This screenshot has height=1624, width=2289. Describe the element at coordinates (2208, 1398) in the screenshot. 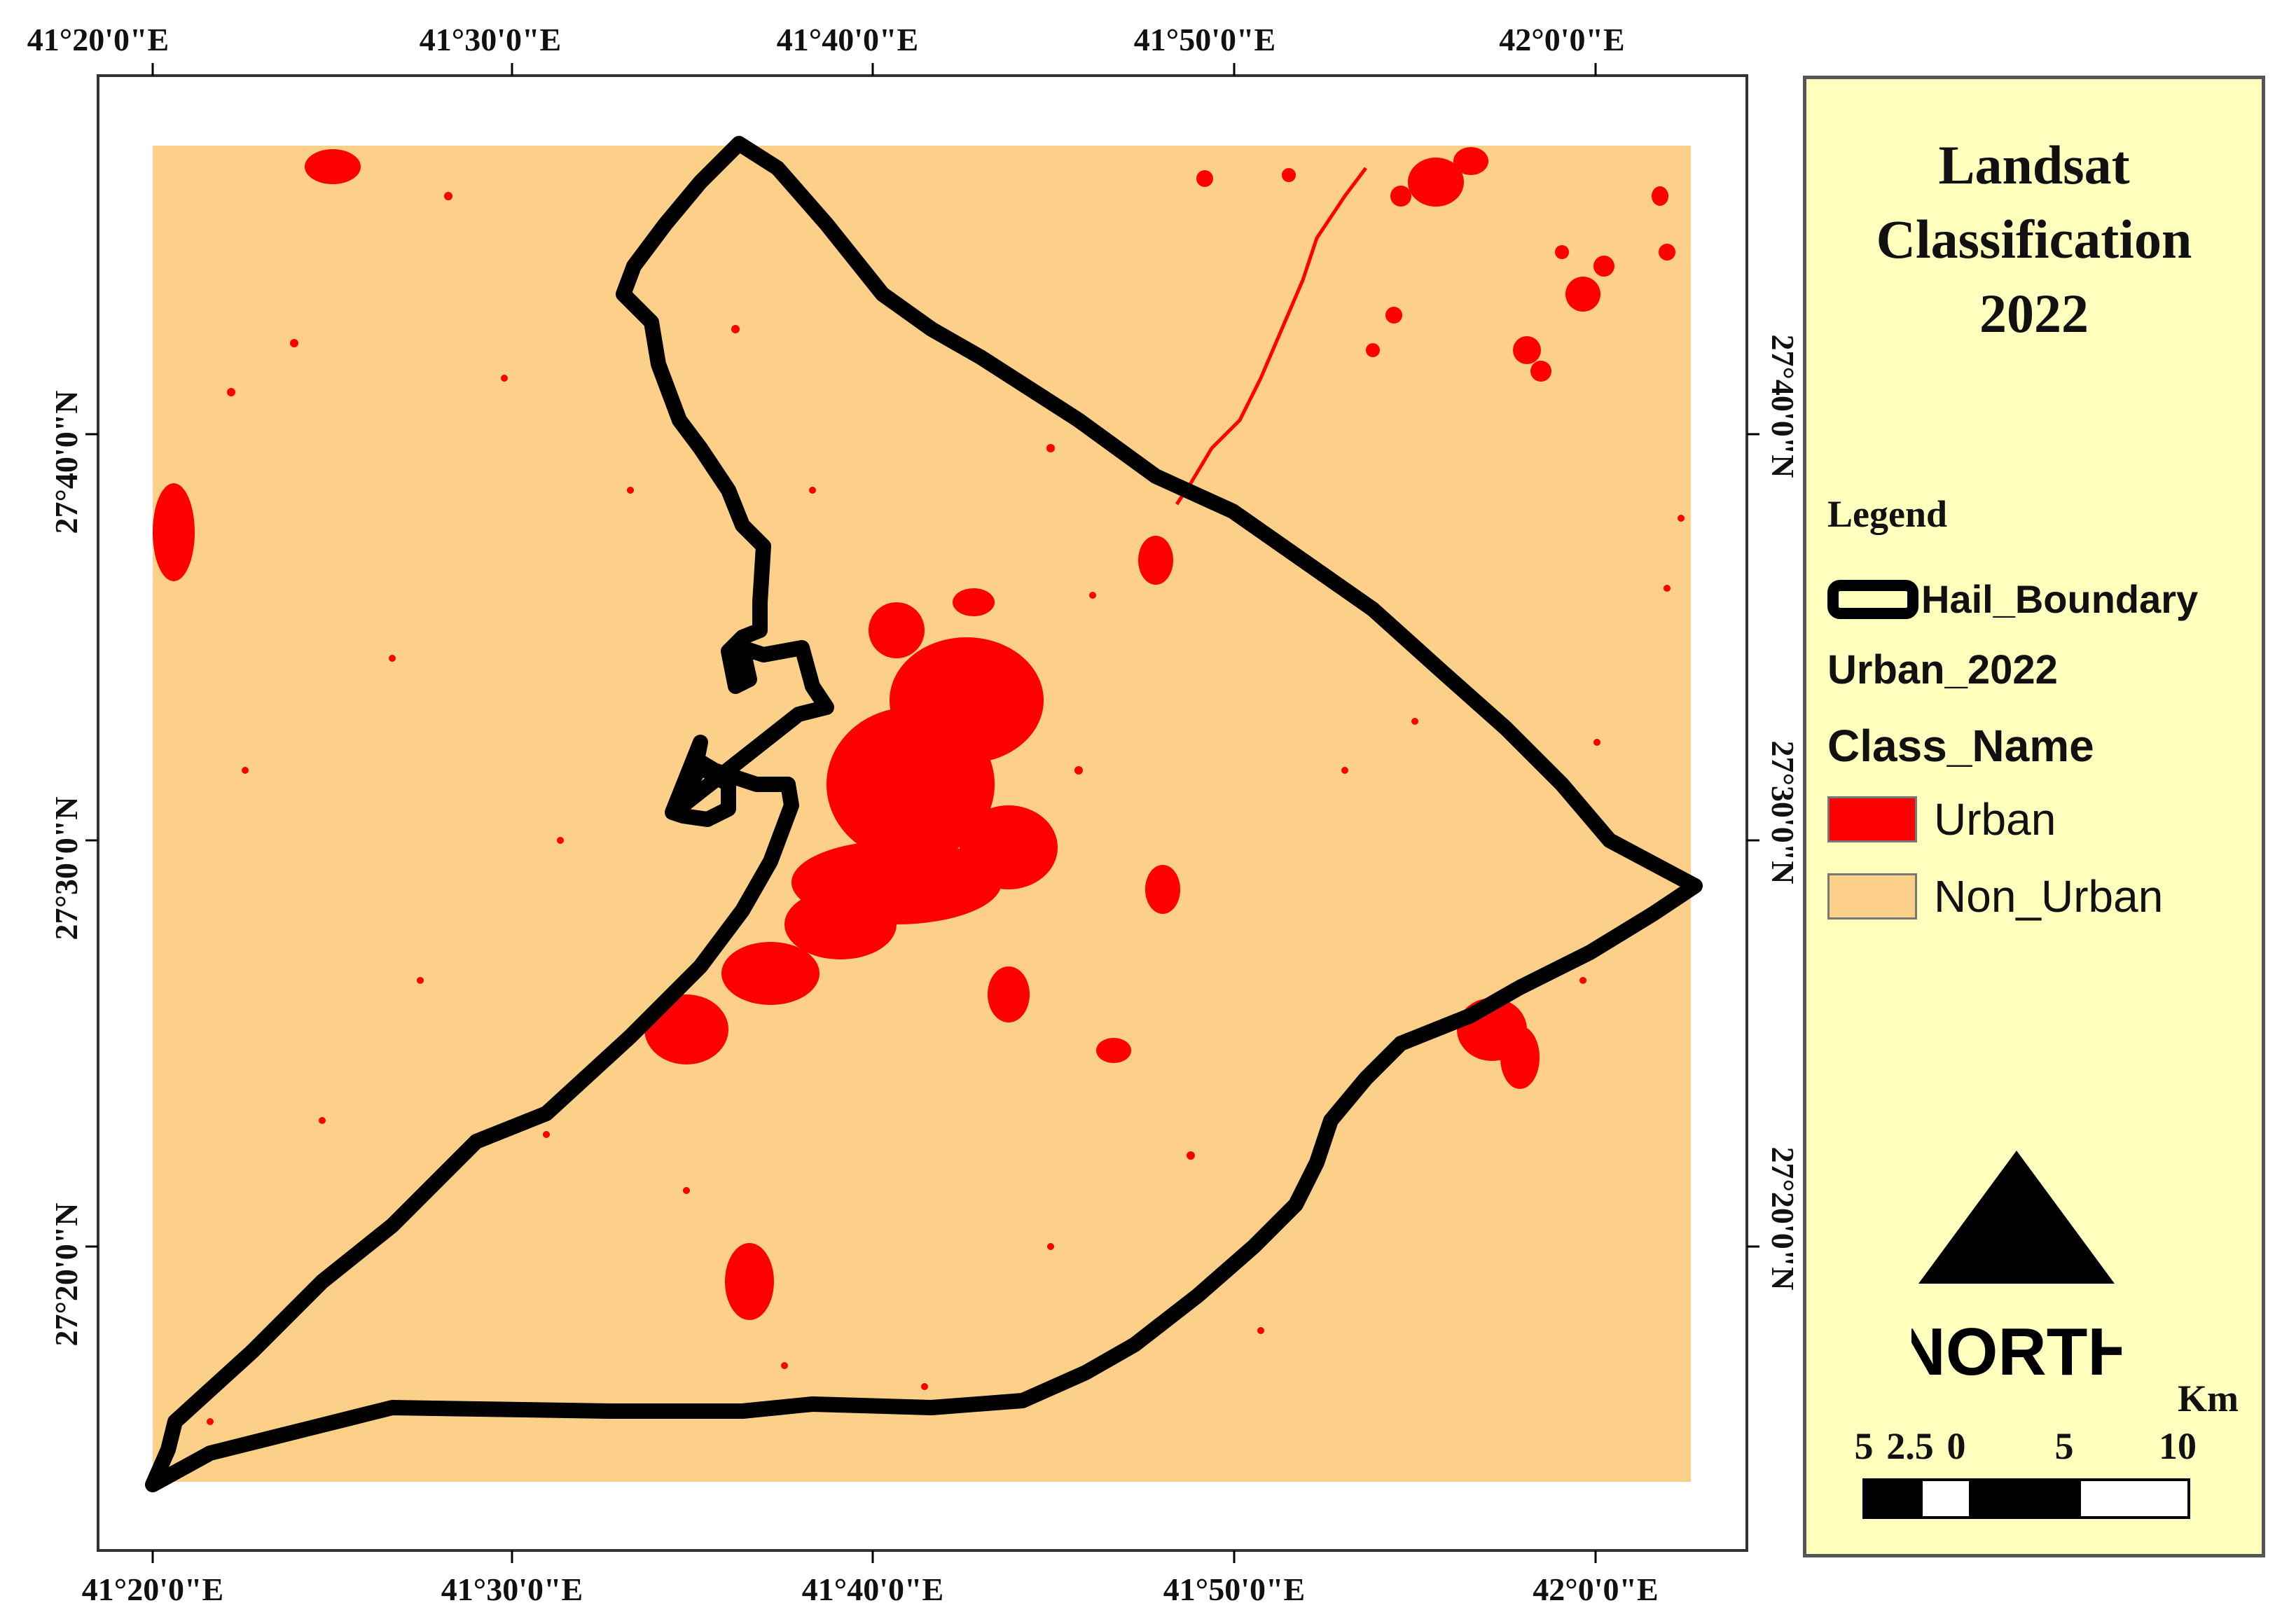

I see `scale-unit: Km` at that location.